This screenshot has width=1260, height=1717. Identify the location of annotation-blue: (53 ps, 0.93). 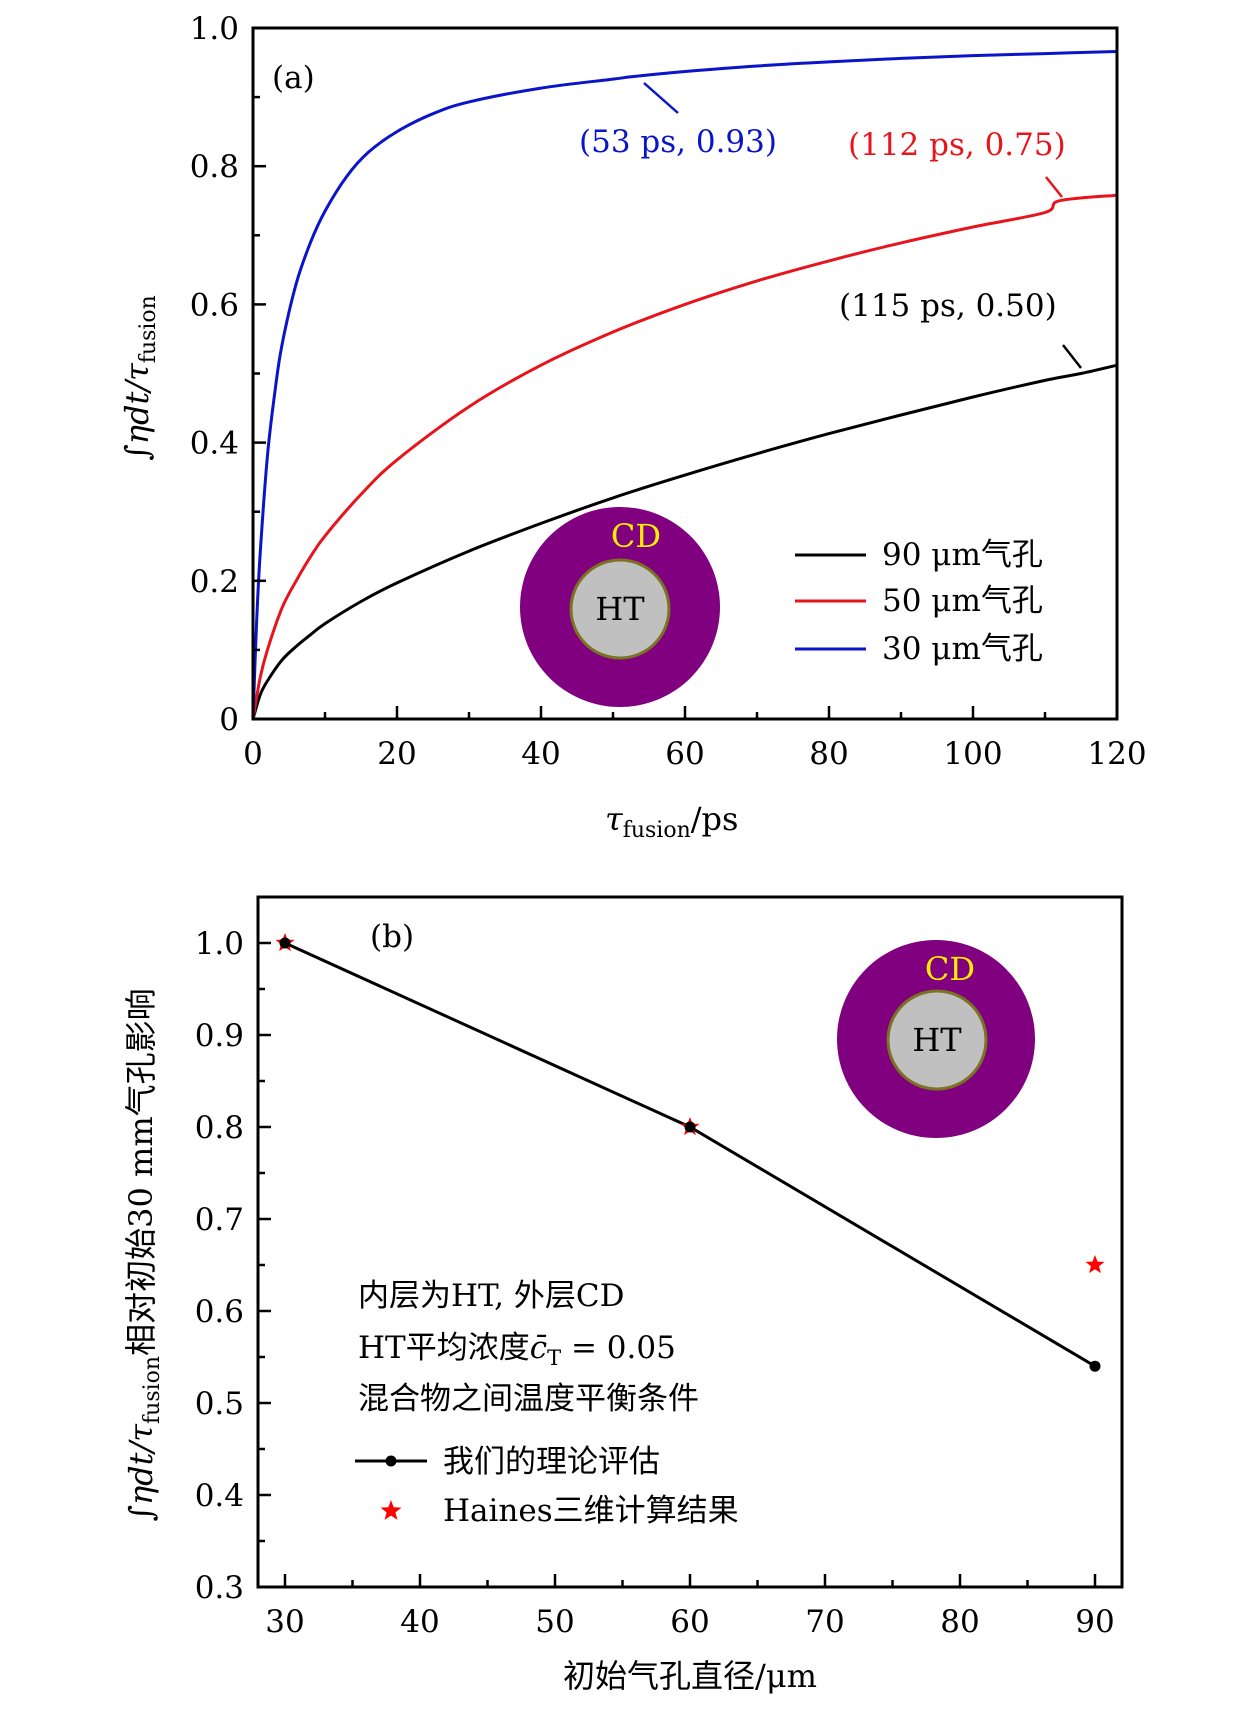
(678, 142).